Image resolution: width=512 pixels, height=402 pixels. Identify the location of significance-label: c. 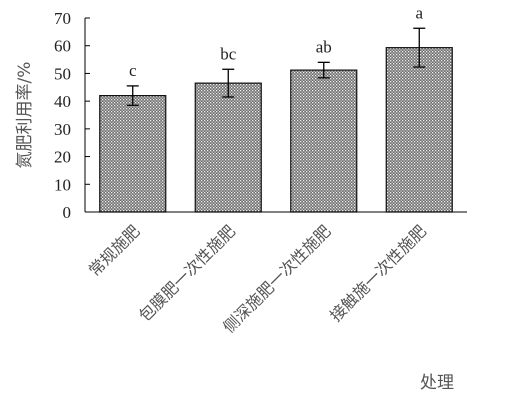
(133, 70).